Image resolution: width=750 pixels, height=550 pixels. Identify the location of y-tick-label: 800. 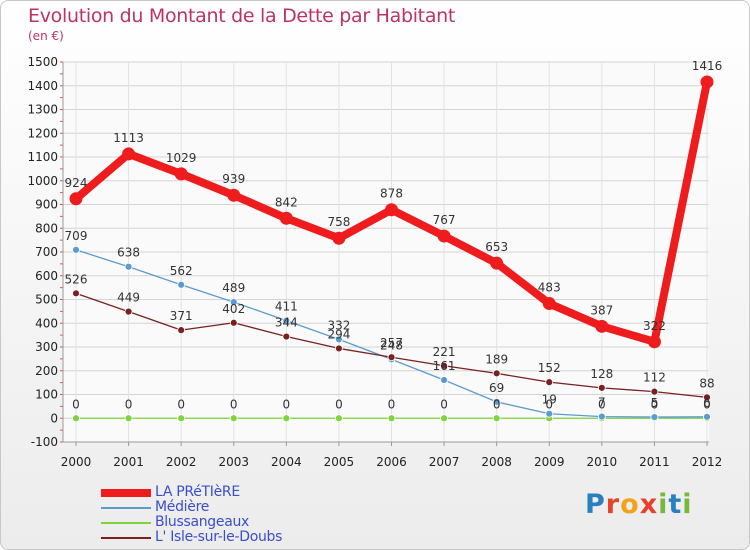
(46, 228).